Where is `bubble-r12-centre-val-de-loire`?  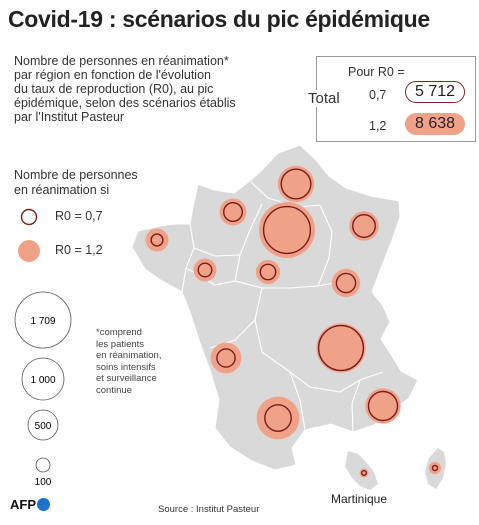 bubble-r12-centre-val-de-loire is located at coordinates (268, 272).